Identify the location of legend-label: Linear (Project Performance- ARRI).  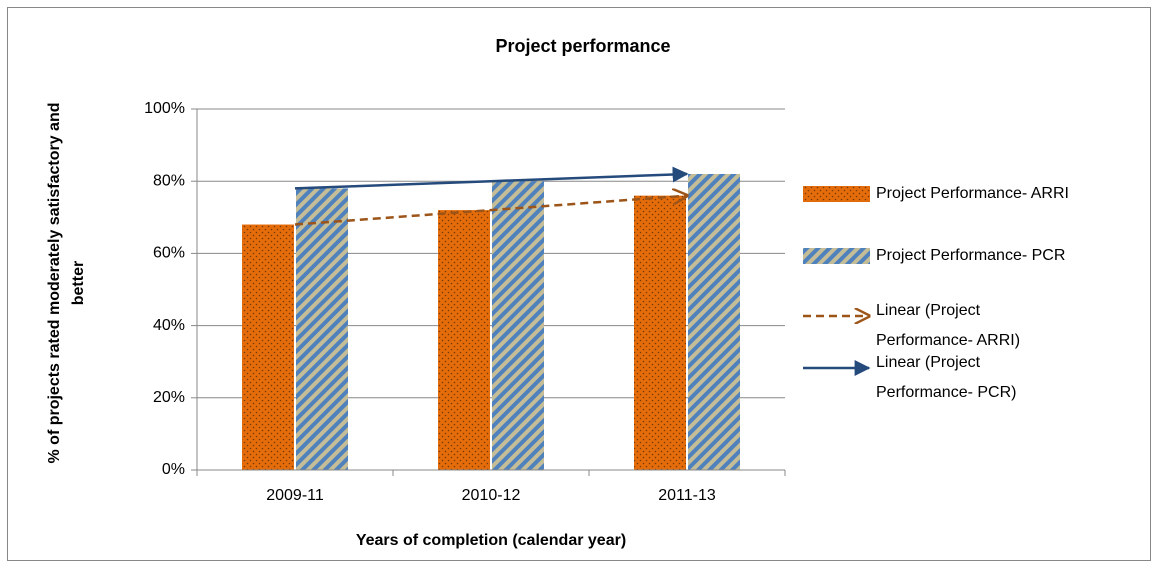
(948, 325).